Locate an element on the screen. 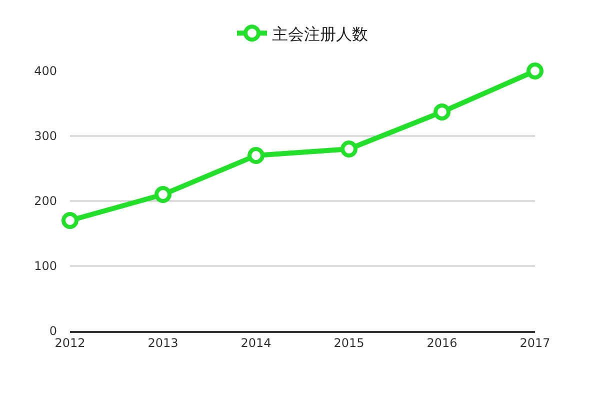  y-tick-label: 300 is located at coordinates (45, 136).